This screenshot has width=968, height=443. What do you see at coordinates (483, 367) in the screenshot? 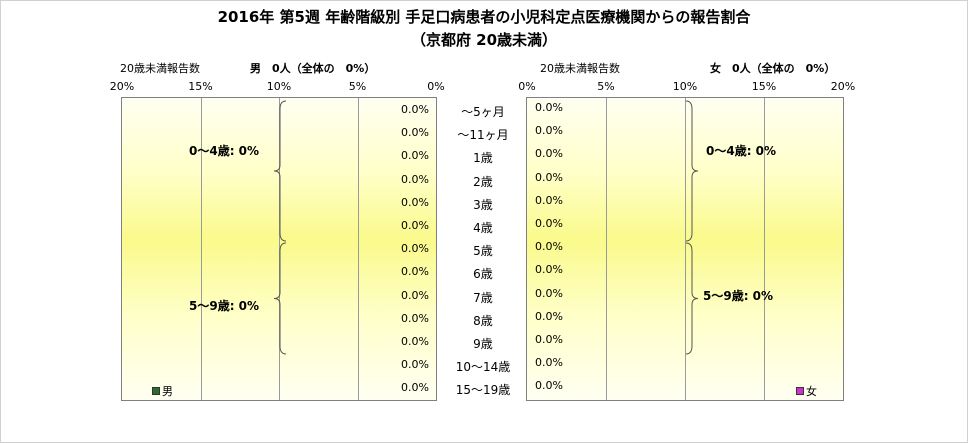
I see `age-category-label: 10〜14歳` at bounding box center [483, 367].